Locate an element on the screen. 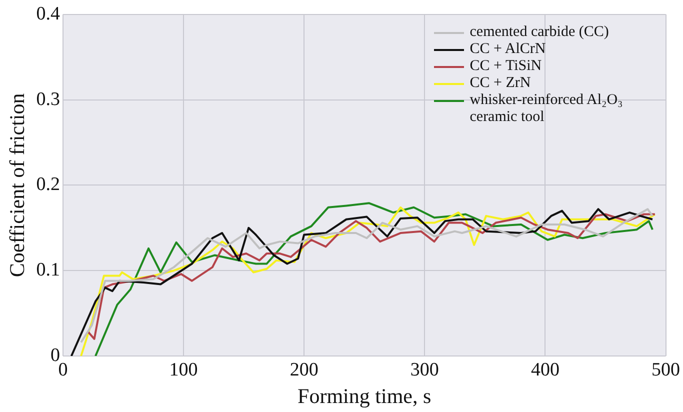 This screenshot has height=412, width=683. legend-label: whisker-reinforced Al₂O₃ ceramic tool is located at coordinates (547, 109).